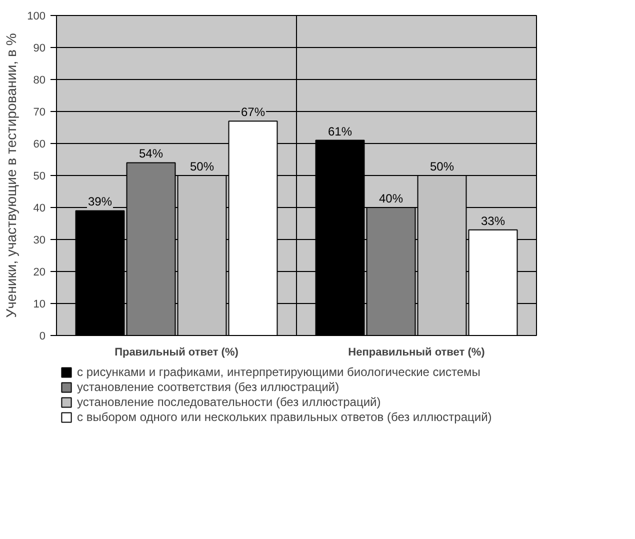  What do you see at coordinates (340, 131) in the screenshot?
I see `data-label: 61%` at bounding box center [340, 131].